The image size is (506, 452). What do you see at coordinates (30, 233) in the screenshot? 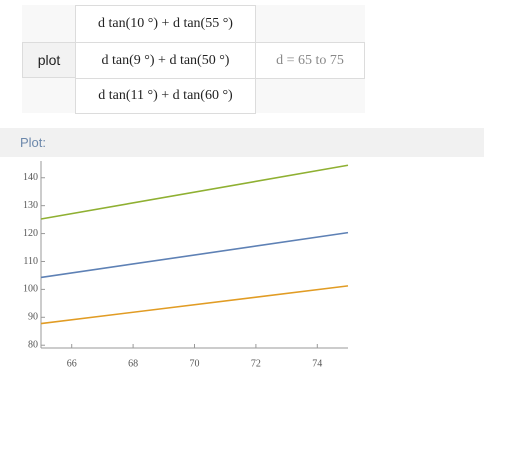
I see `y-tick-label: 120` at bounding box center [30, 233].